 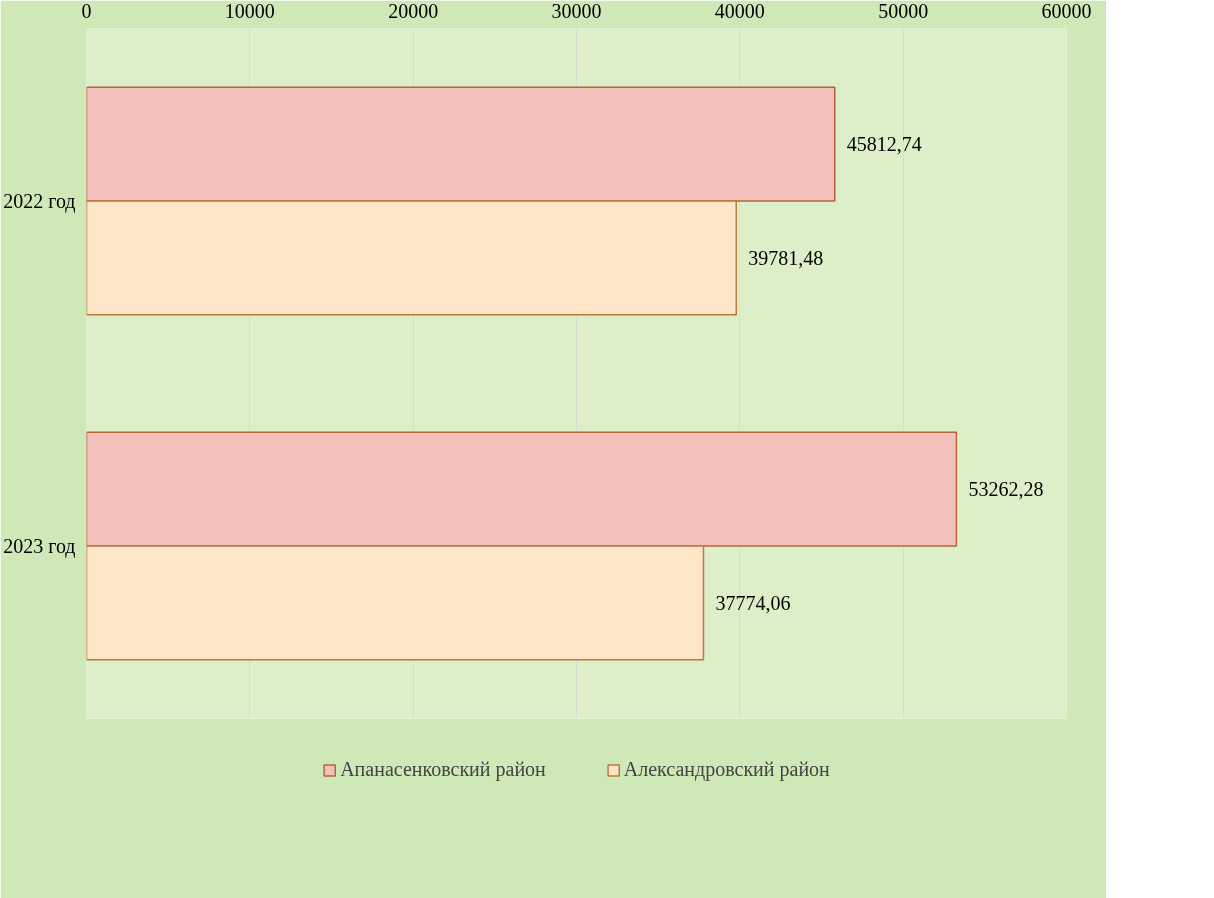 I want to click on x-tick-label: 30000, so click(x=576, y=11).